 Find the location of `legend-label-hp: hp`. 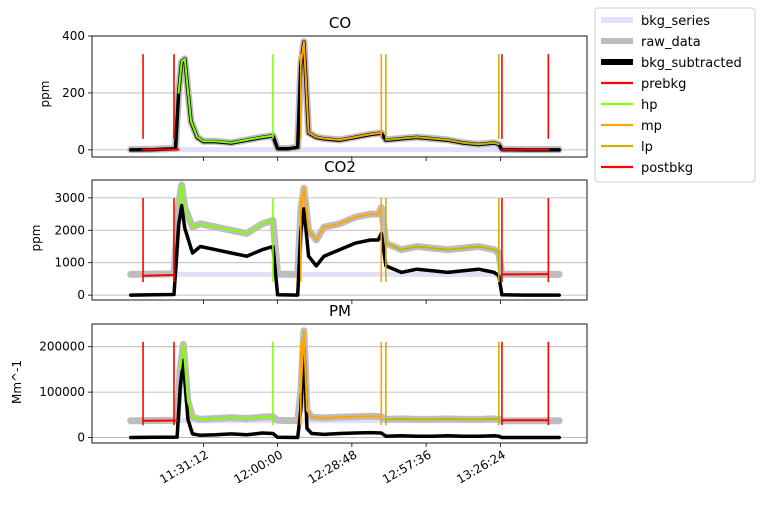

legend-label-hp: hp is located at coordinates (649, 105).